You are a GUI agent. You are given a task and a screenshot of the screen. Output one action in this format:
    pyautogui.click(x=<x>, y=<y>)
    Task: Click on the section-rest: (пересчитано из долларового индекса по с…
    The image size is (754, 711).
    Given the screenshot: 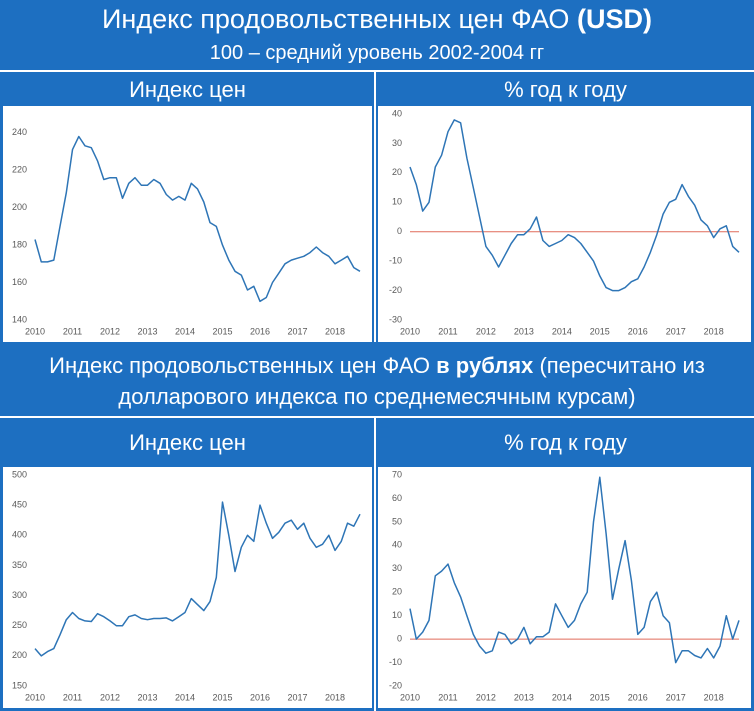 What is the action you would take?
    pyautogui.click(x=411, y=381)
    